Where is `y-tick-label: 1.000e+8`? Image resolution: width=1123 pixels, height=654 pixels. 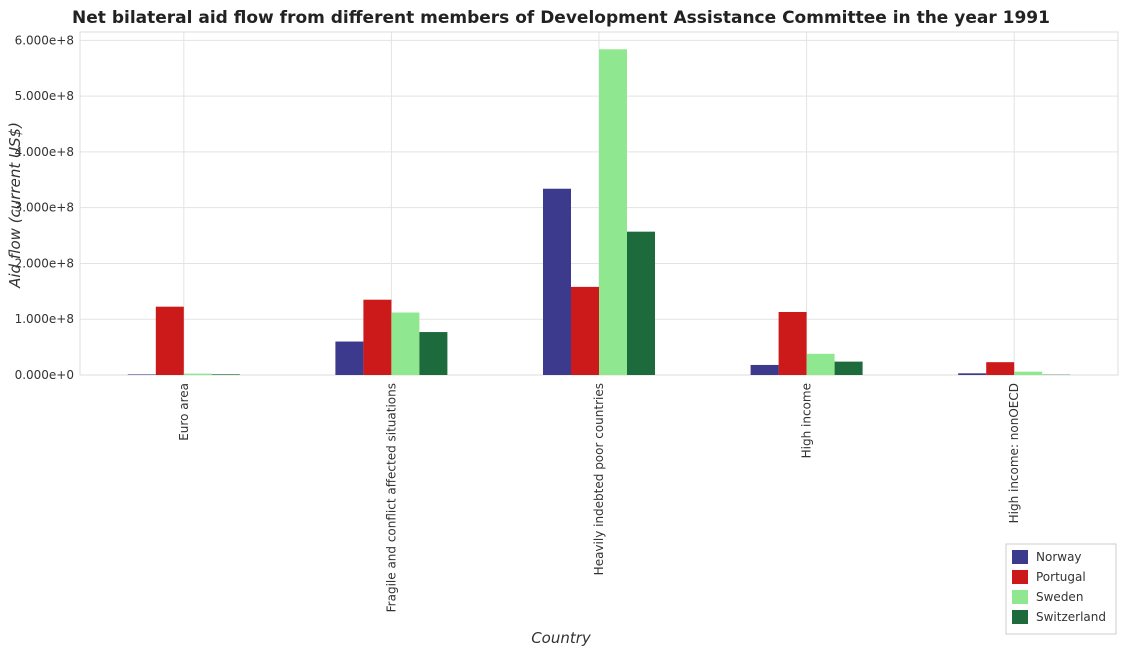
y-tick-label: 1.000e+8 is located at coordinates (44, 319).